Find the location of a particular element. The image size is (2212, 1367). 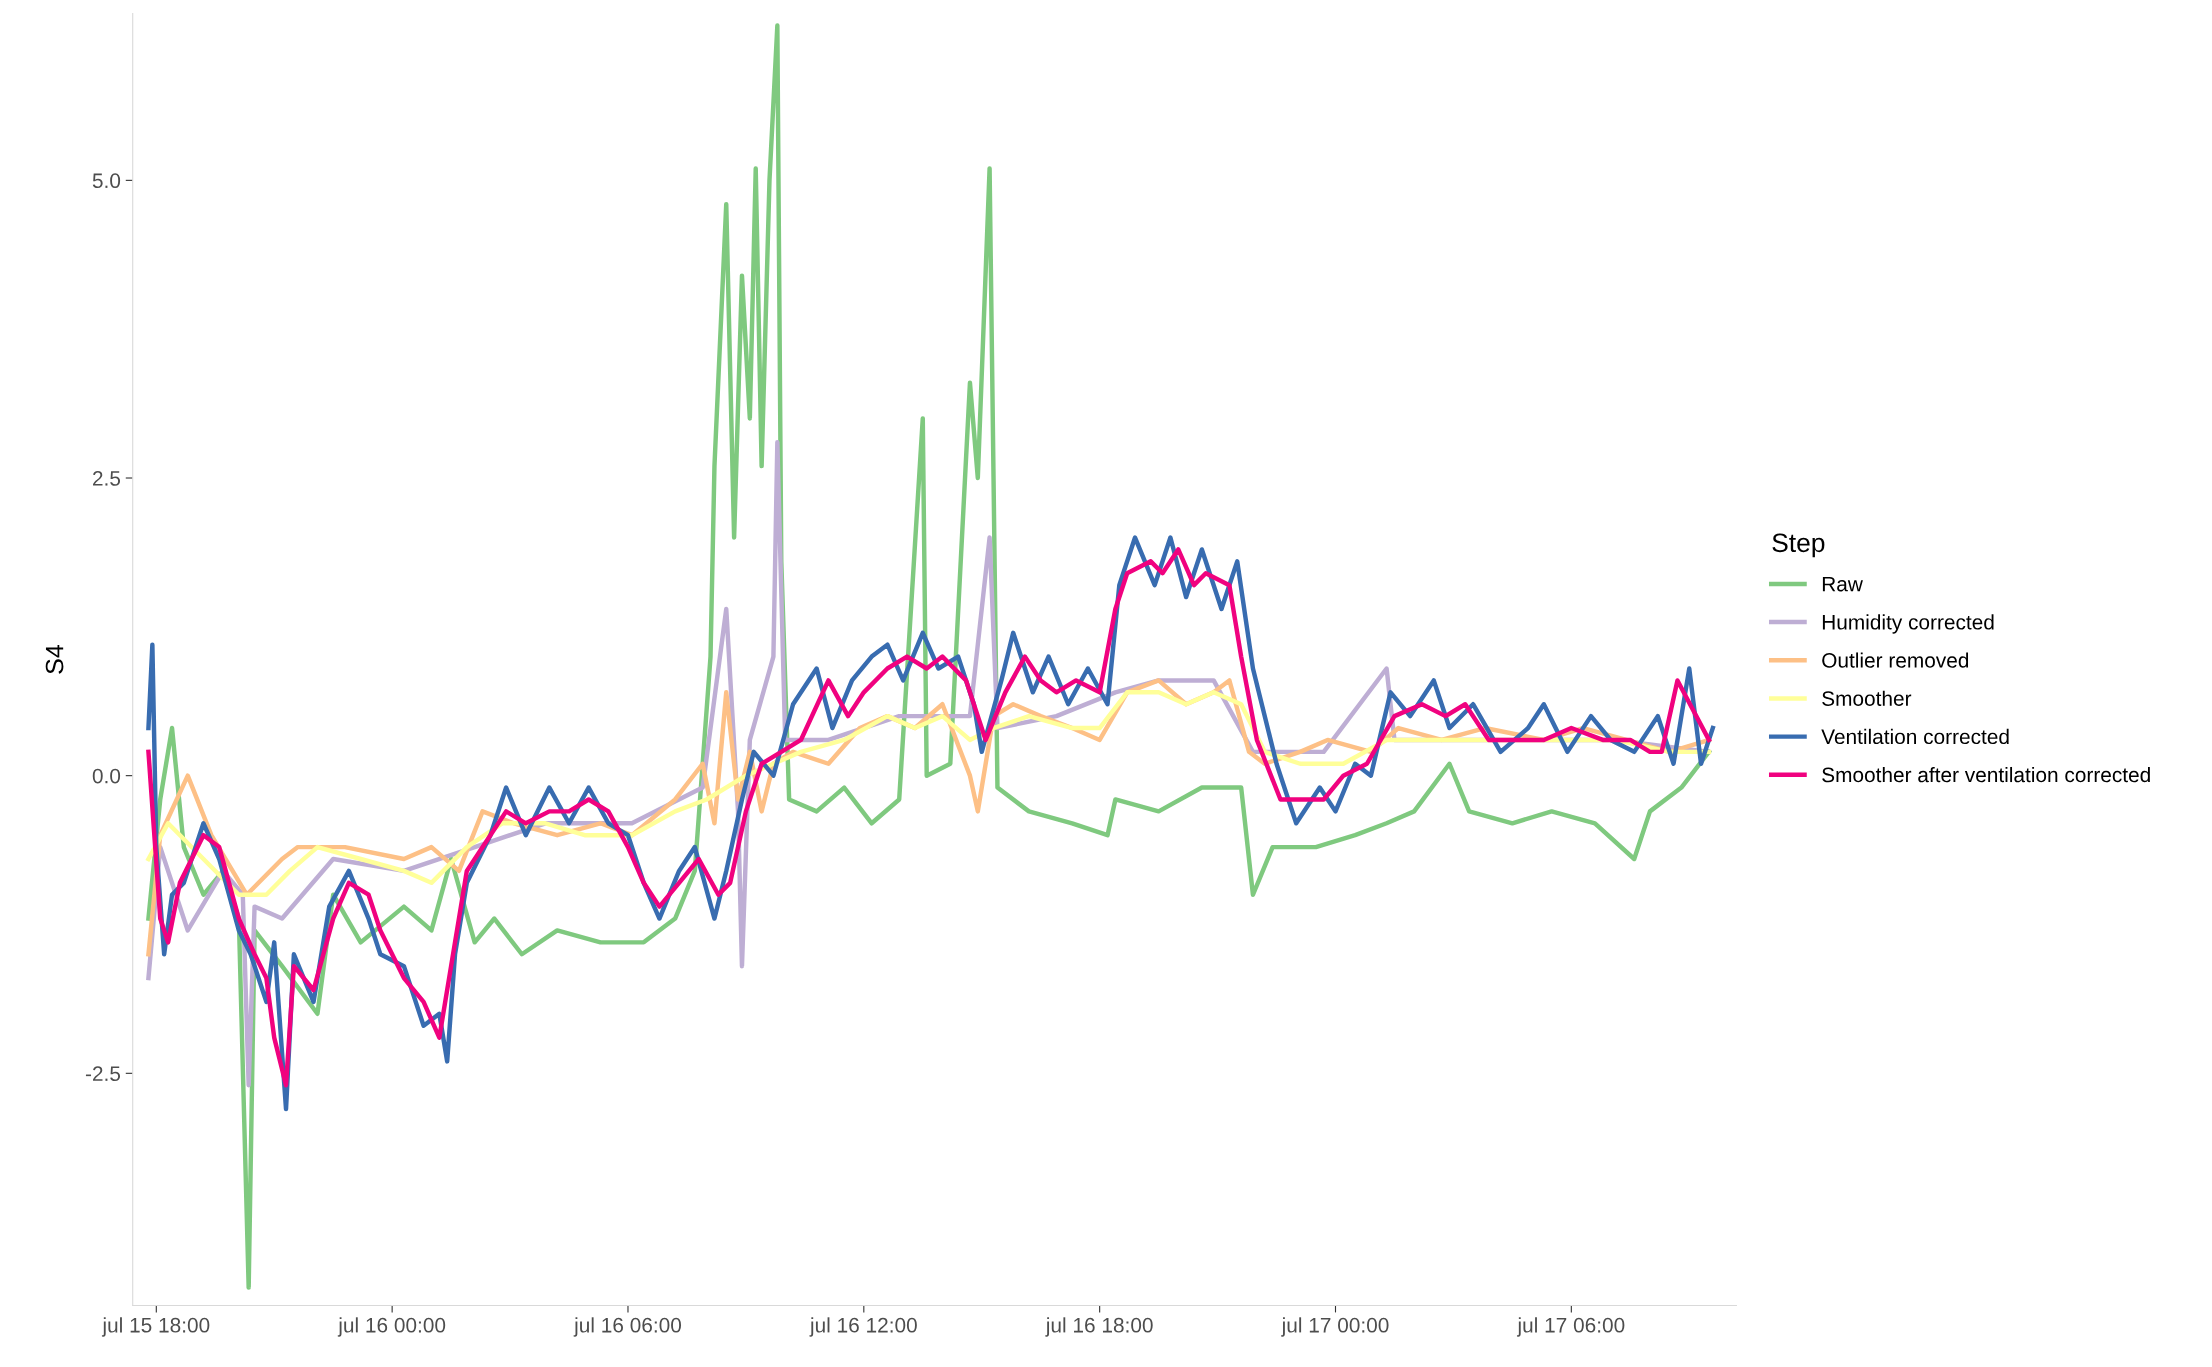

legend-label: Outlier removed is located at coordinates (1895, 660).